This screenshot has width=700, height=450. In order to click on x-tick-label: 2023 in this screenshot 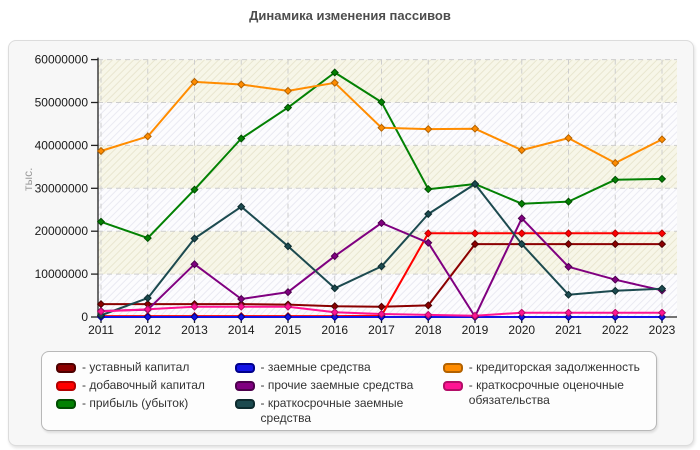, I will do `click(662, 330)`.